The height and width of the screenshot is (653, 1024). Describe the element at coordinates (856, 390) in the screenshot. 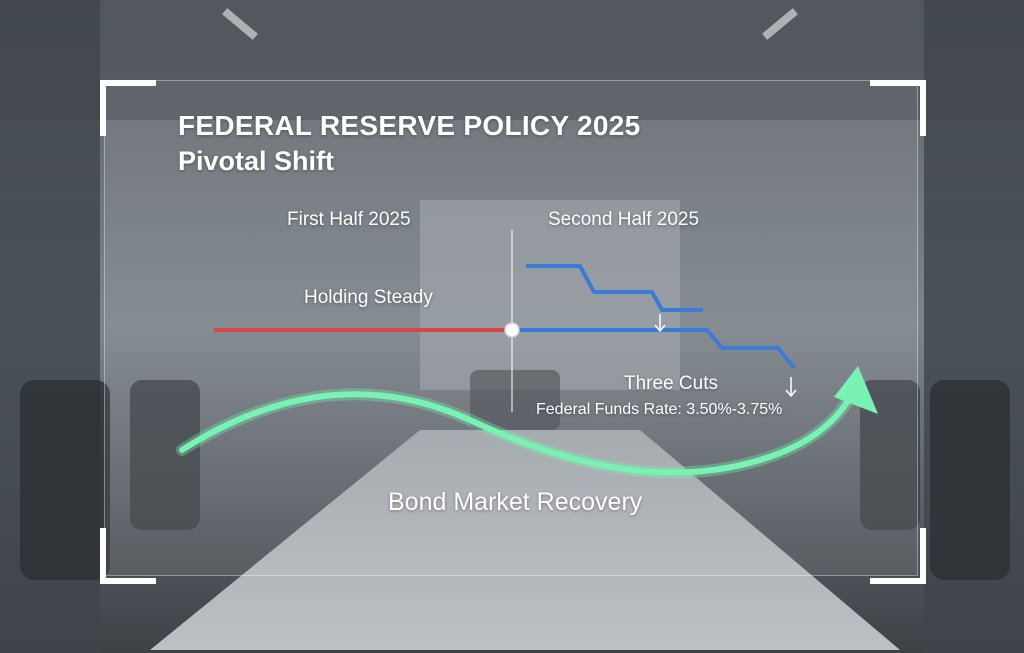

I see `curved-up-arrow-icon` at that location.